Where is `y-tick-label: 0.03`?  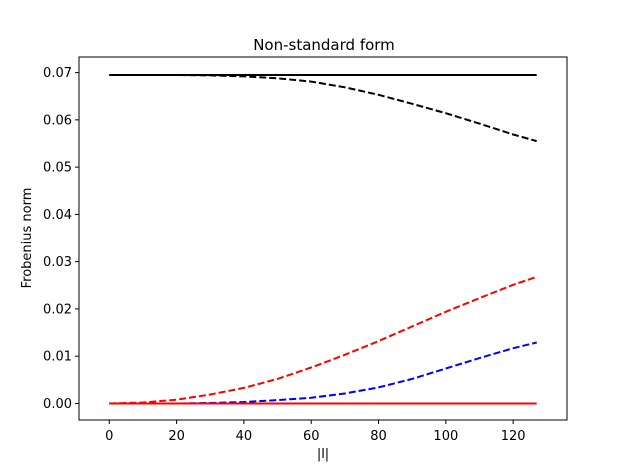 y-tick-label: 0.03 is located at coordinates (57, 262).